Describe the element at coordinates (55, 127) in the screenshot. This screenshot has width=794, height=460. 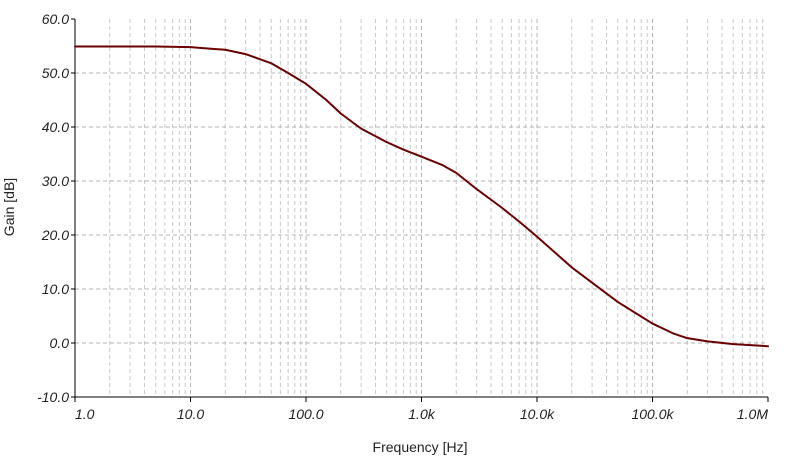
I see `y-tick-label: 40.0` at that location.